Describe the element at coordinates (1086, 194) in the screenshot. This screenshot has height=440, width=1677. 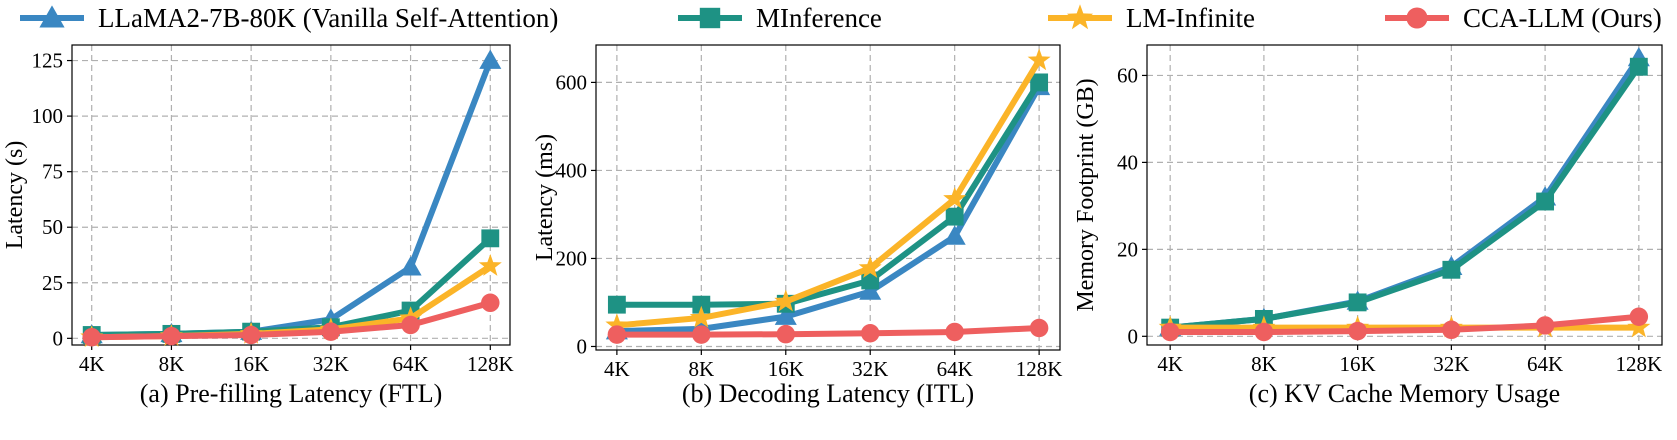
I see `y-axis-label: Memory Footprint (GB)` at that location.